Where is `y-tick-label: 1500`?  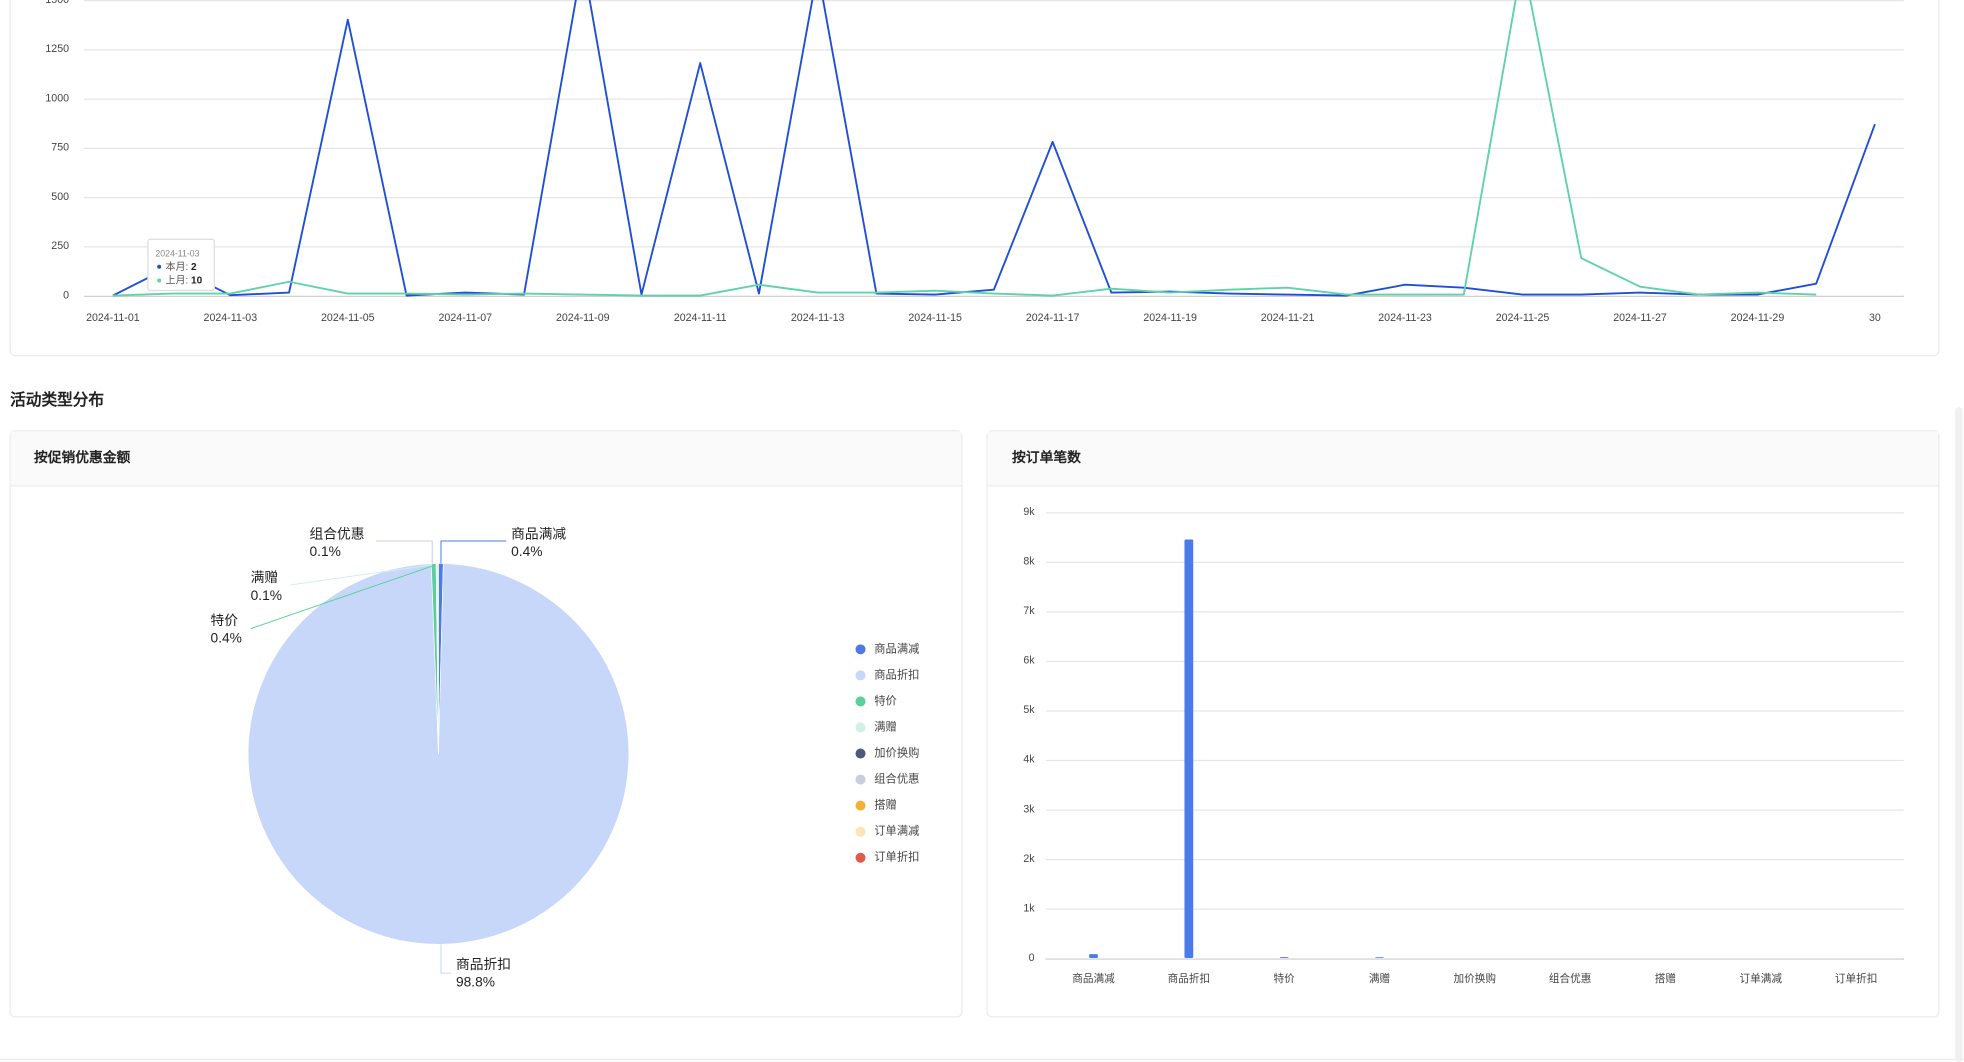
y-tick-label: 1500 is located at coordinates (57, 3).